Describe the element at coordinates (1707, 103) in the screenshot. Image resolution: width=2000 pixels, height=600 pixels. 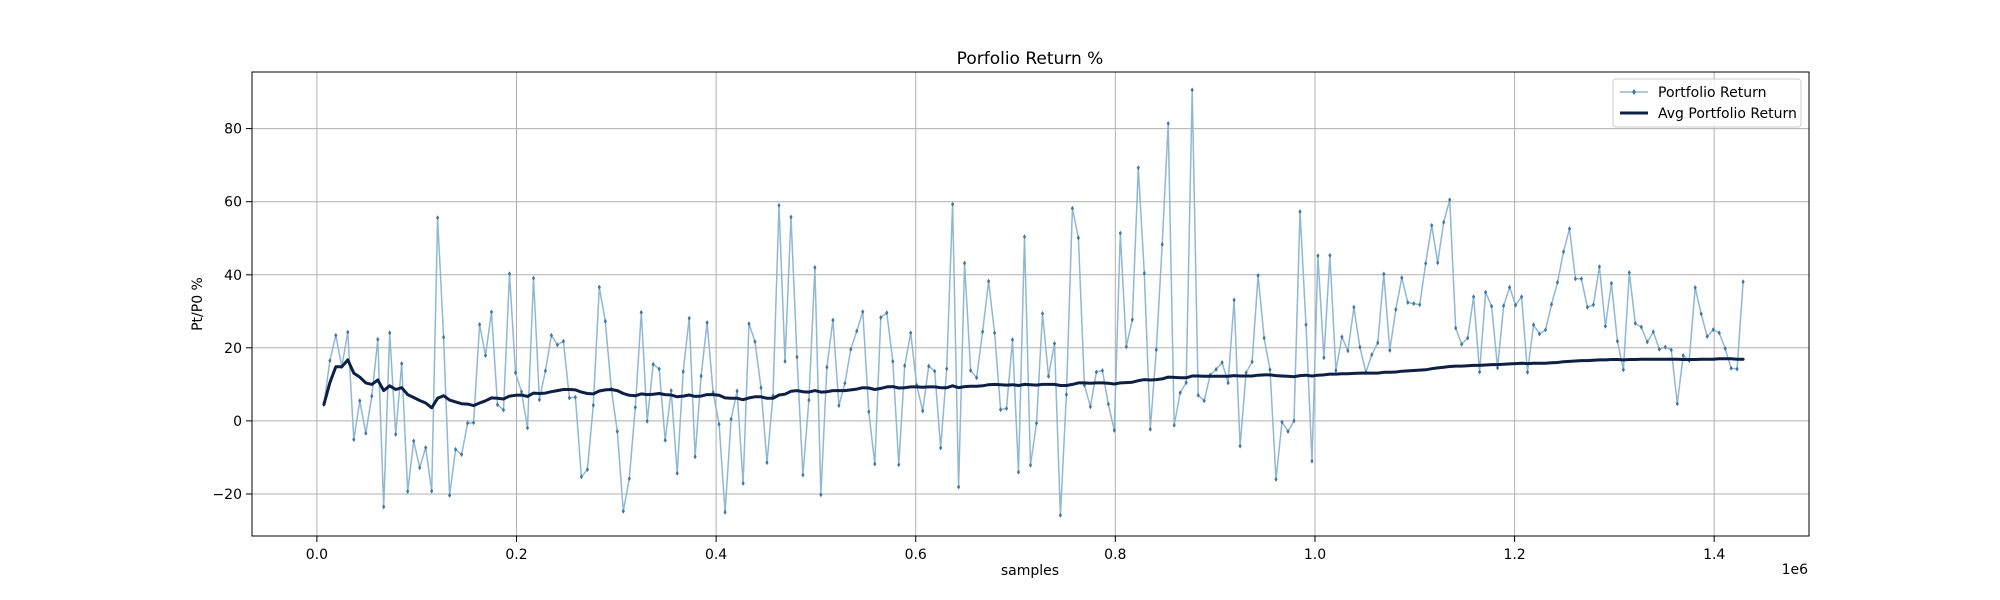
I see `legend-box` at that location.